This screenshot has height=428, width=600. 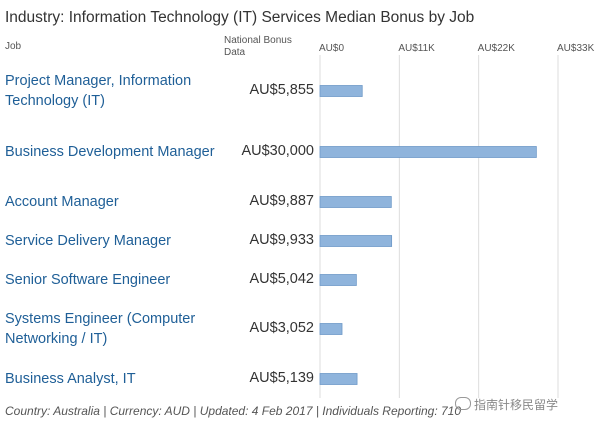 I want to click on bonus-value-label: AU$9,887, so click(x=282, y=201).